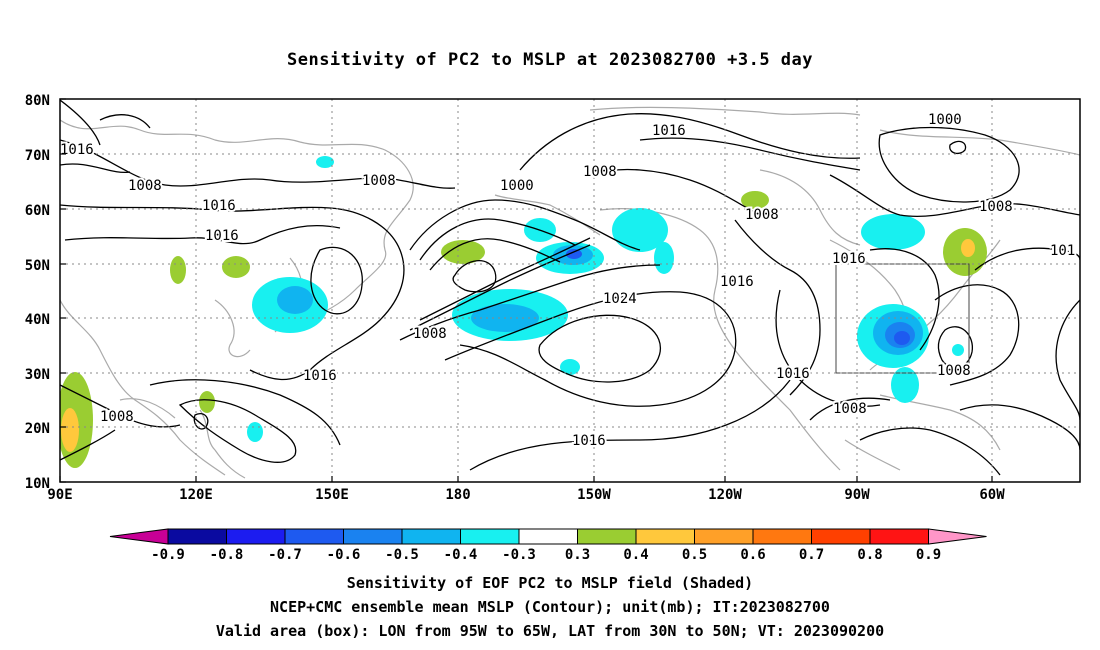  What do you see at coordinates (37, 320) in the screenshot?
I see `lat-label: 40N` at bounding box center [37, 320].